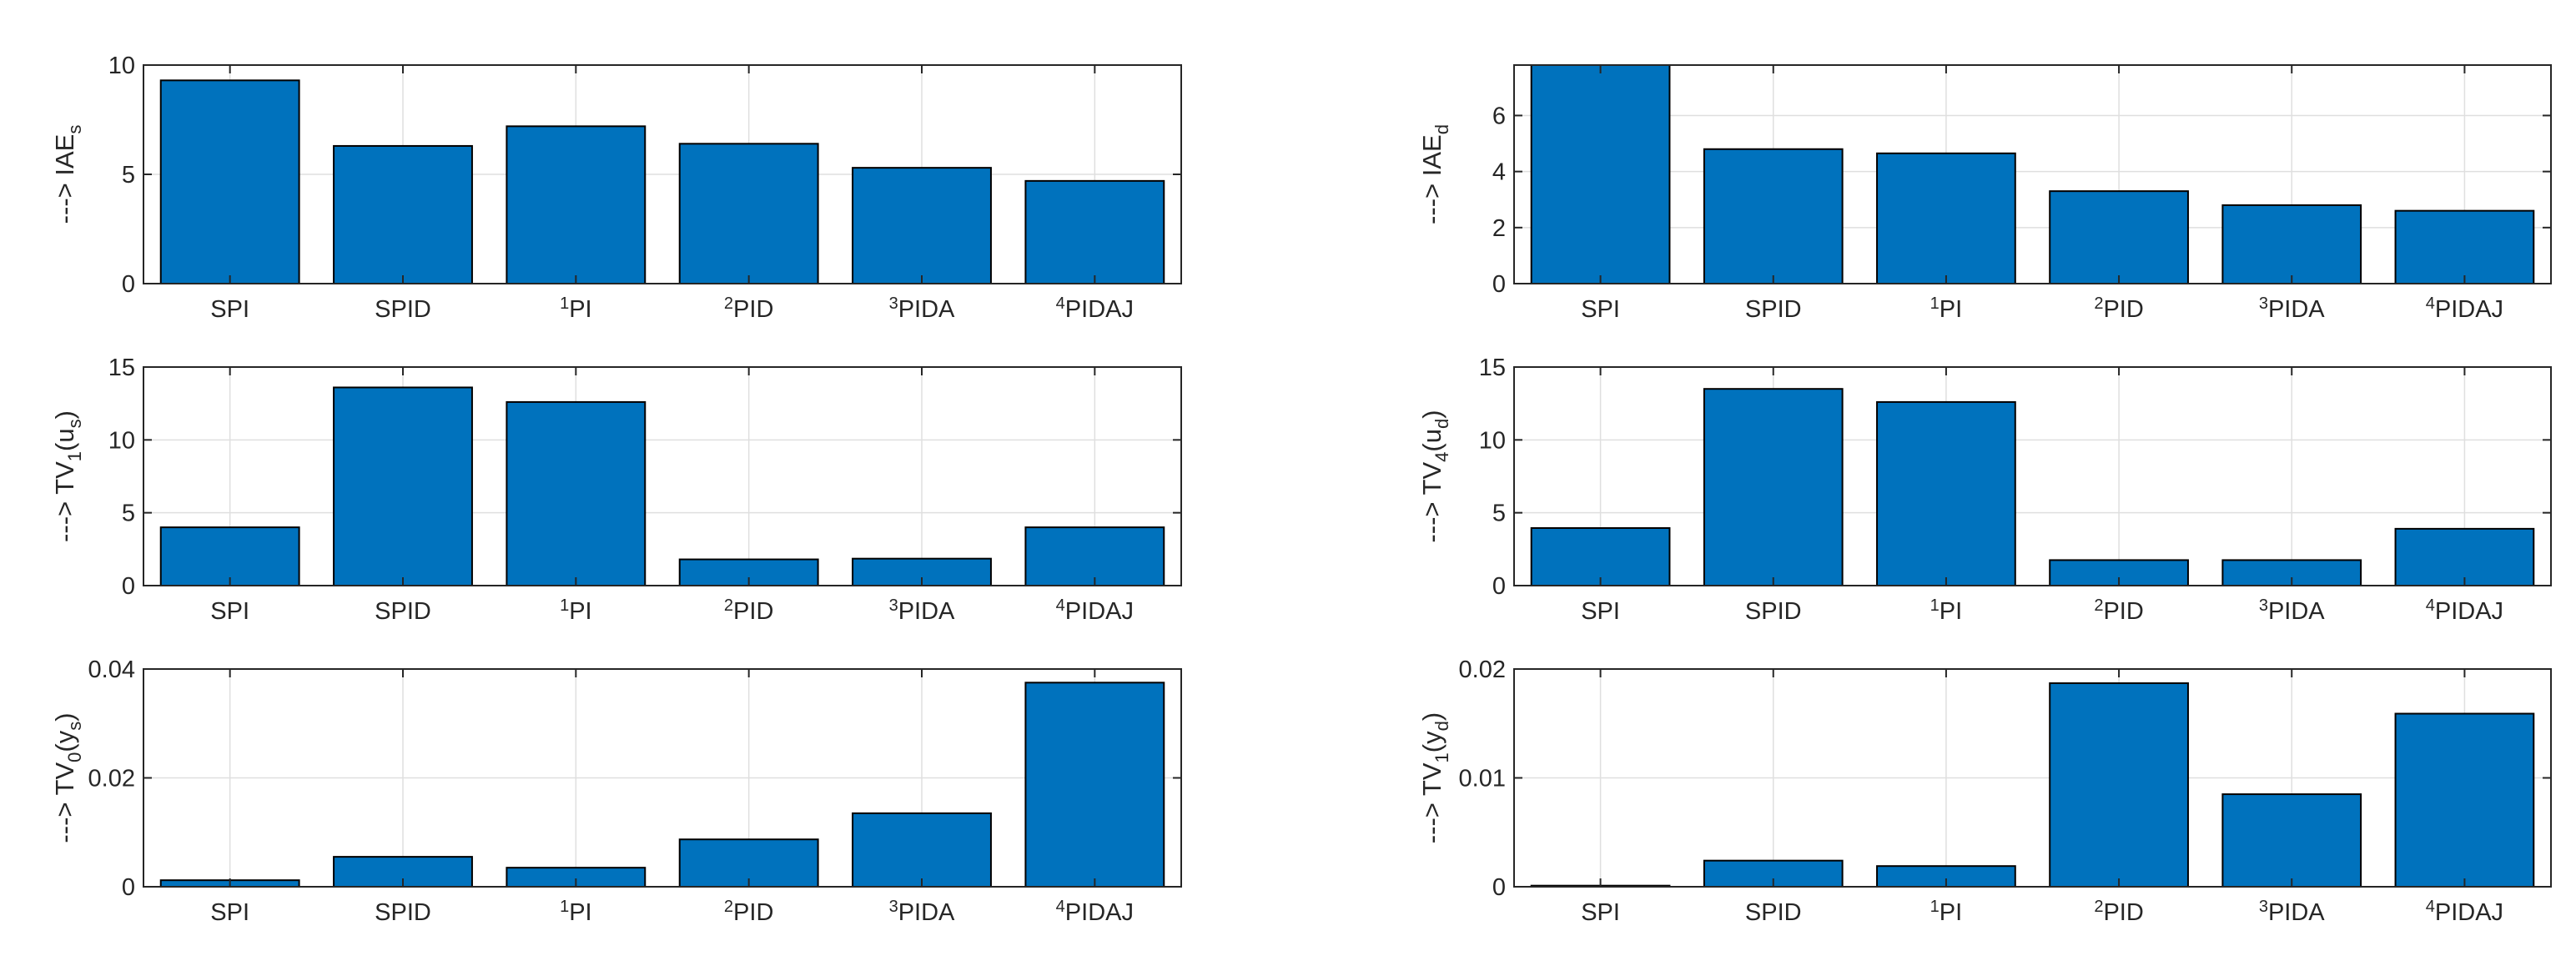 The width and height of the screenshot is (2576, 971). Describe the element at coordinates (1434, 778) in the screenshot. I see `y-axis-label: ---> TV1(yd)` at that location.